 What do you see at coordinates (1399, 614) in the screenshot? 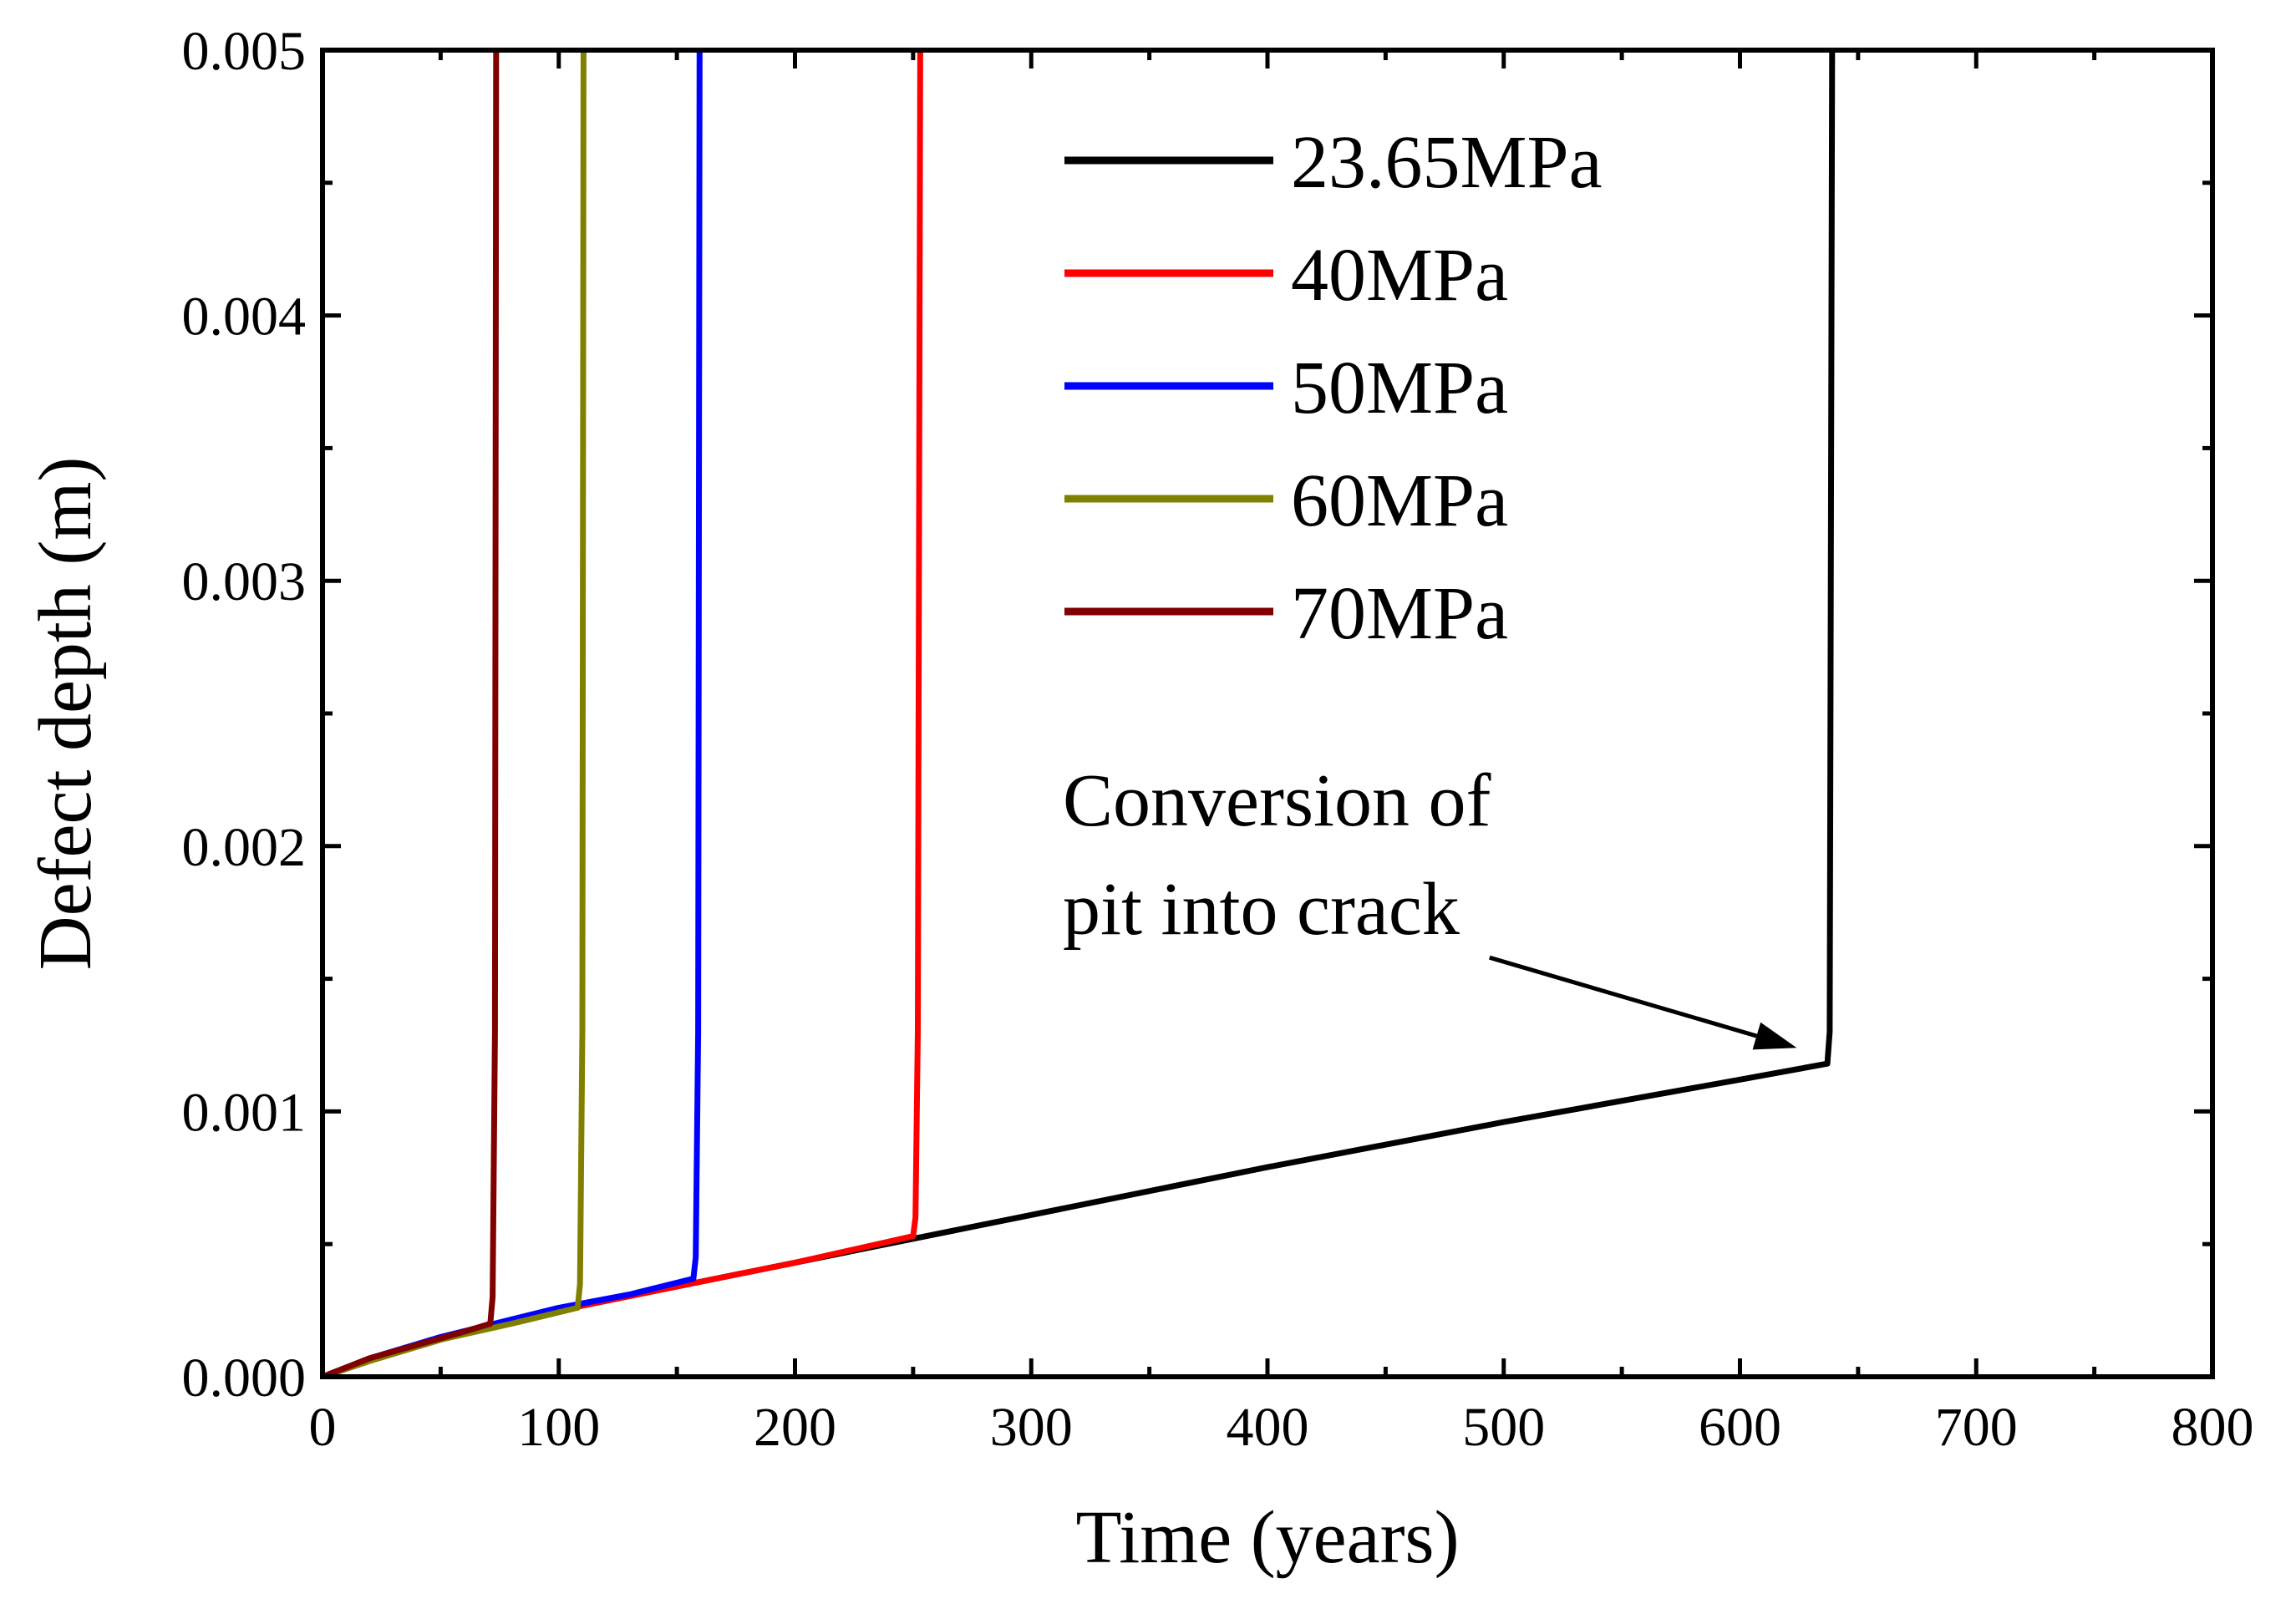
I see `legend-label-4: 70MPa` at bounding box center [1399, 614].